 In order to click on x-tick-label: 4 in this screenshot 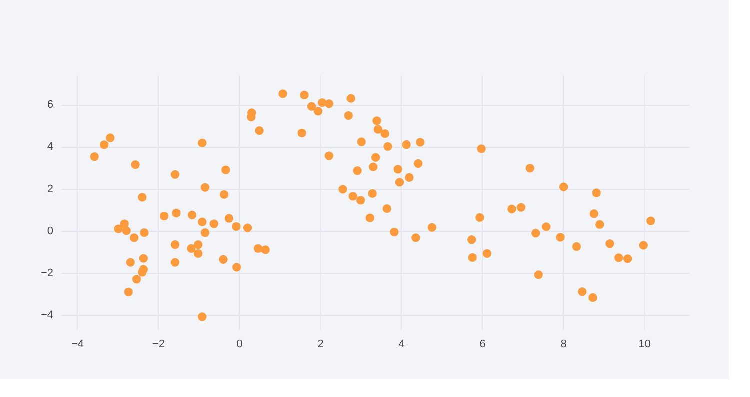, I will do `click(401, 344)`.